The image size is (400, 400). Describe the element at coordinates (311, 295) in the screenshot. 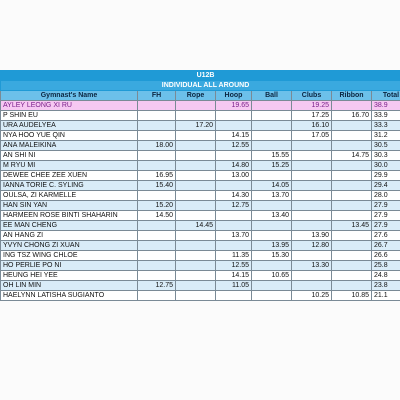

I see `score-cell: 10.25` at that location.